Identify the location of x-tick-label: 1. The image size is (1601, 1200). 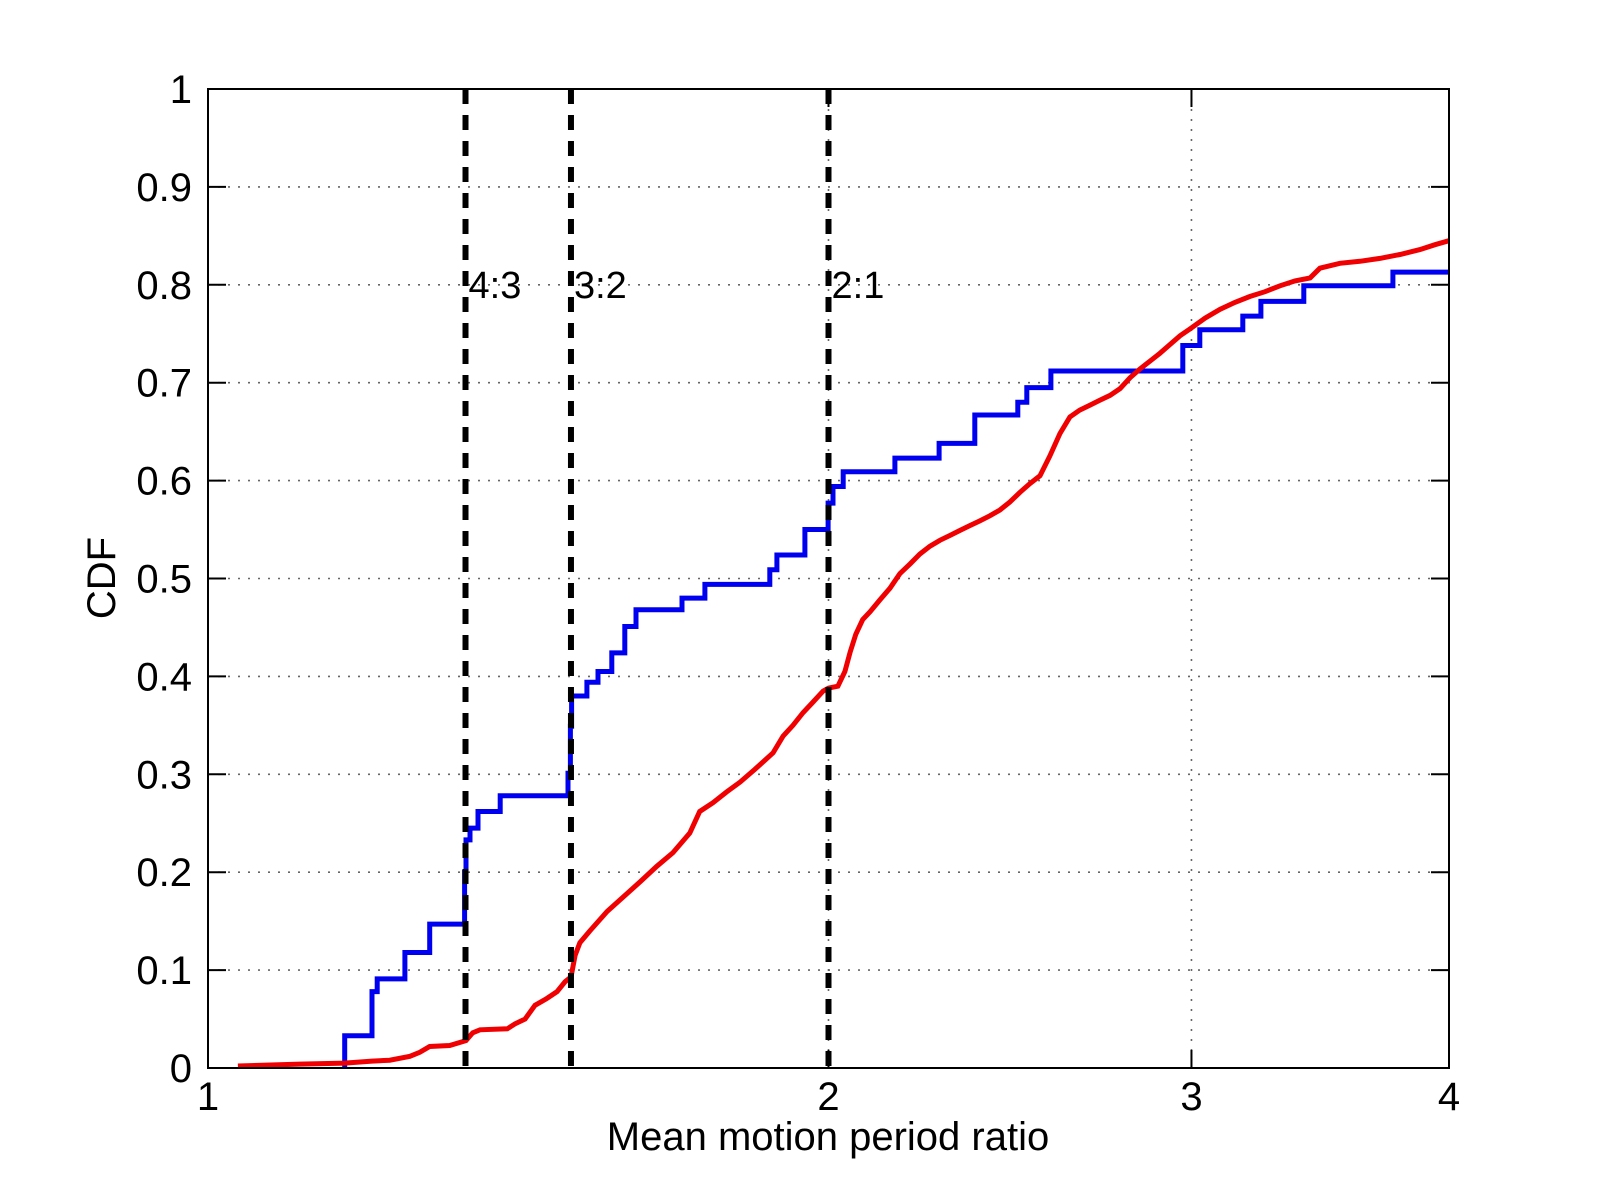
(208, 1097).